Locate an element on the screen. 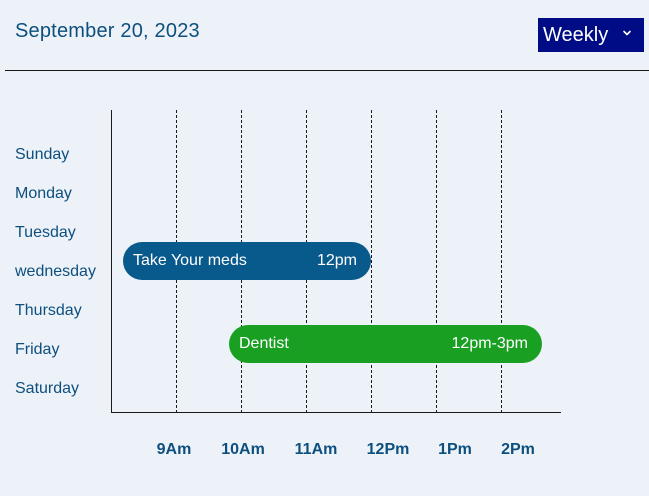 The image size is (649, 496). day-label-tuesday: Tuesday is located at coordinates (45, 232).